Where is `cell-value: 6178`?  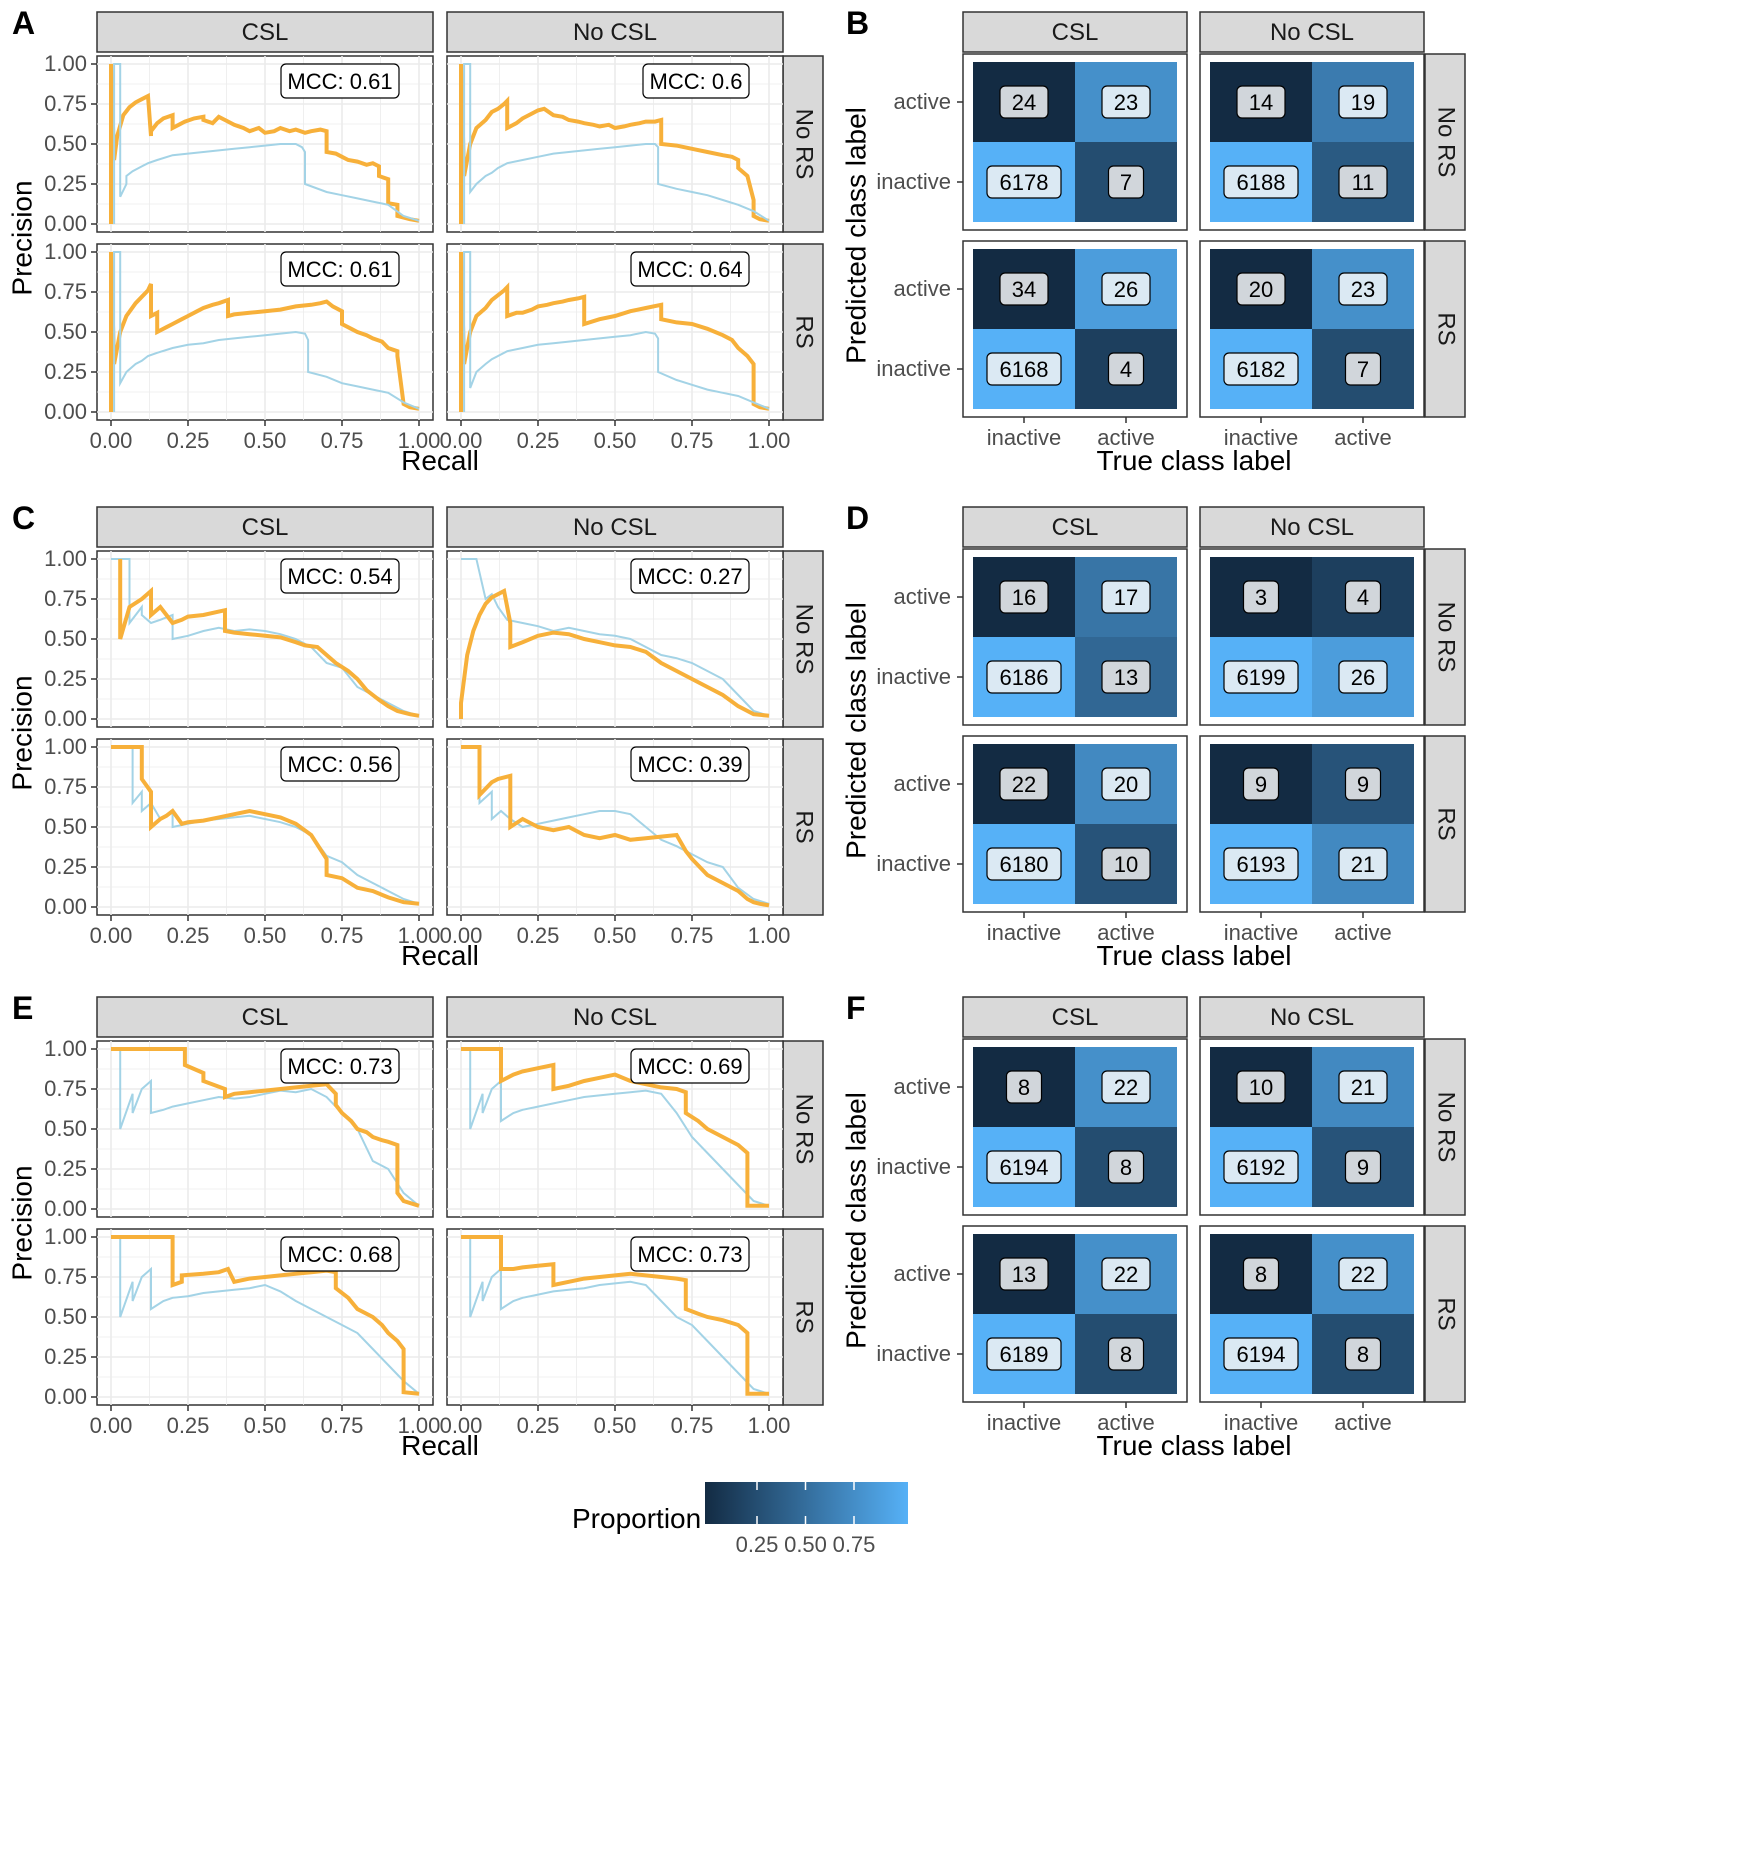
cell-value: 6178 is located at coordinates (1024, 182).